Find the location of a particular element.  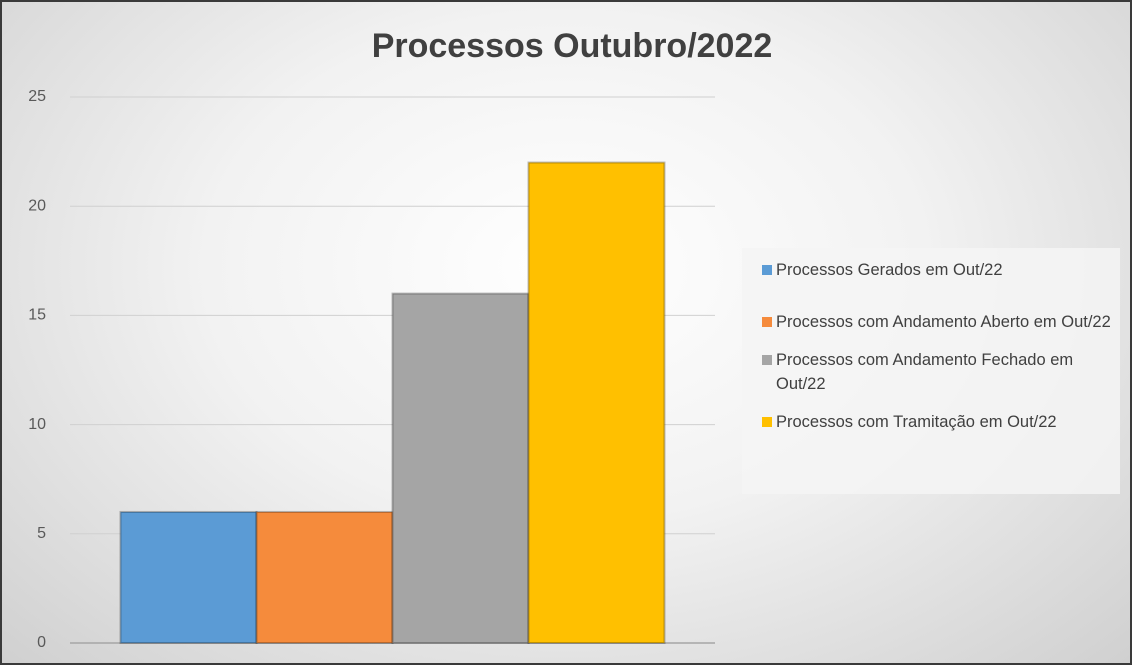

chart-title: Processos Outubro/2022 is located at coordinates (572, 46).